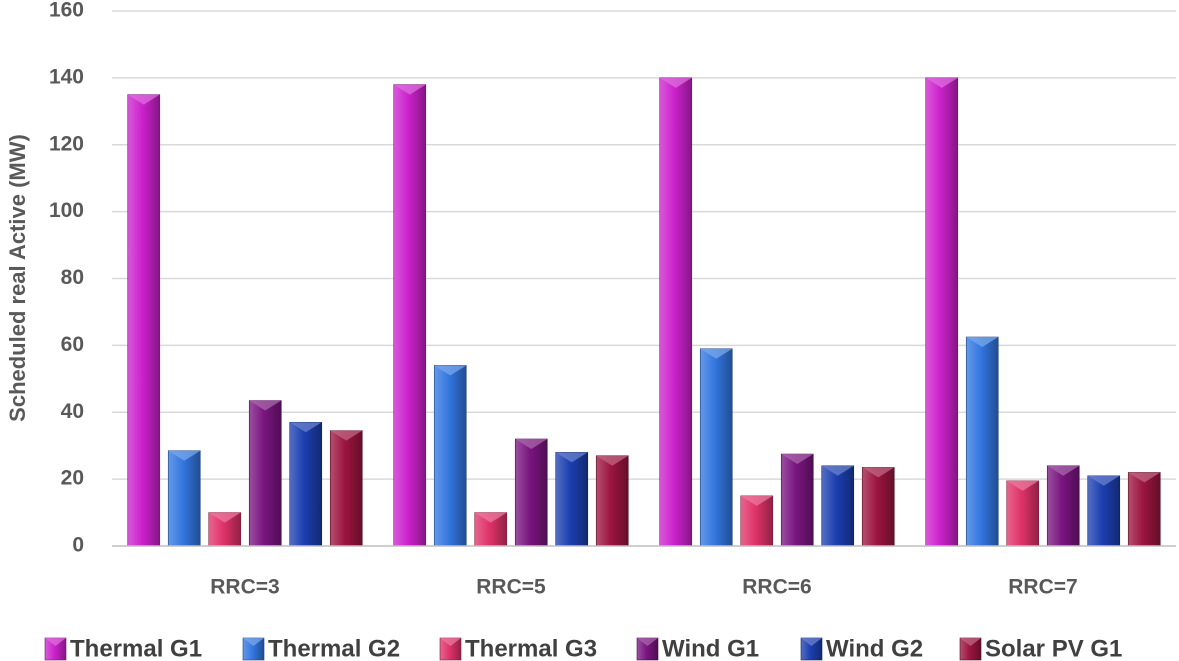 This screenshot has width=1179, height=661. What do you see at coordinates (244, 587) in the screenshot?
I see `x-category-label: RRC=3` at bounding box center [244, 587].